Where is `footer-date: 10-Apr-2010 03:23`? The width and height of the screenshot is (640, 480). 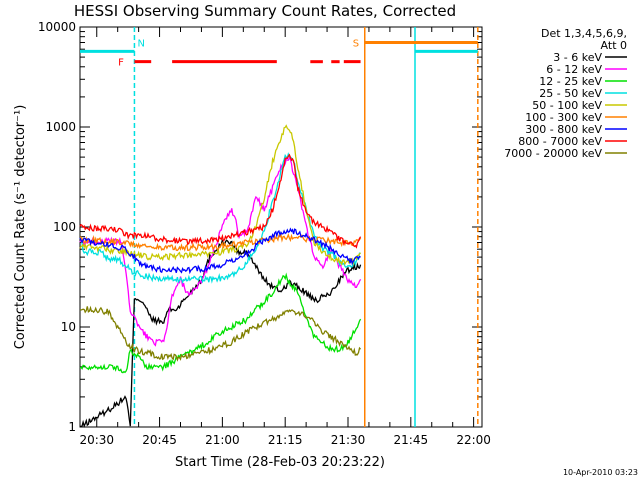 footer-date: 10-Apr-2010 03:23 is located at coordinates (600, 472).